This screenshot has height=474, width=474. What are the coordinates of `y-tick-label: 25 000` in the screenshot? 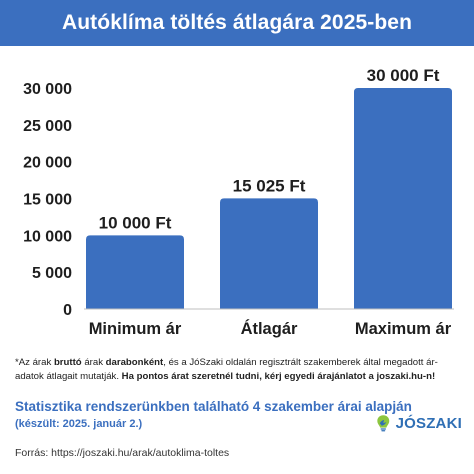 It's located at (47, 126).